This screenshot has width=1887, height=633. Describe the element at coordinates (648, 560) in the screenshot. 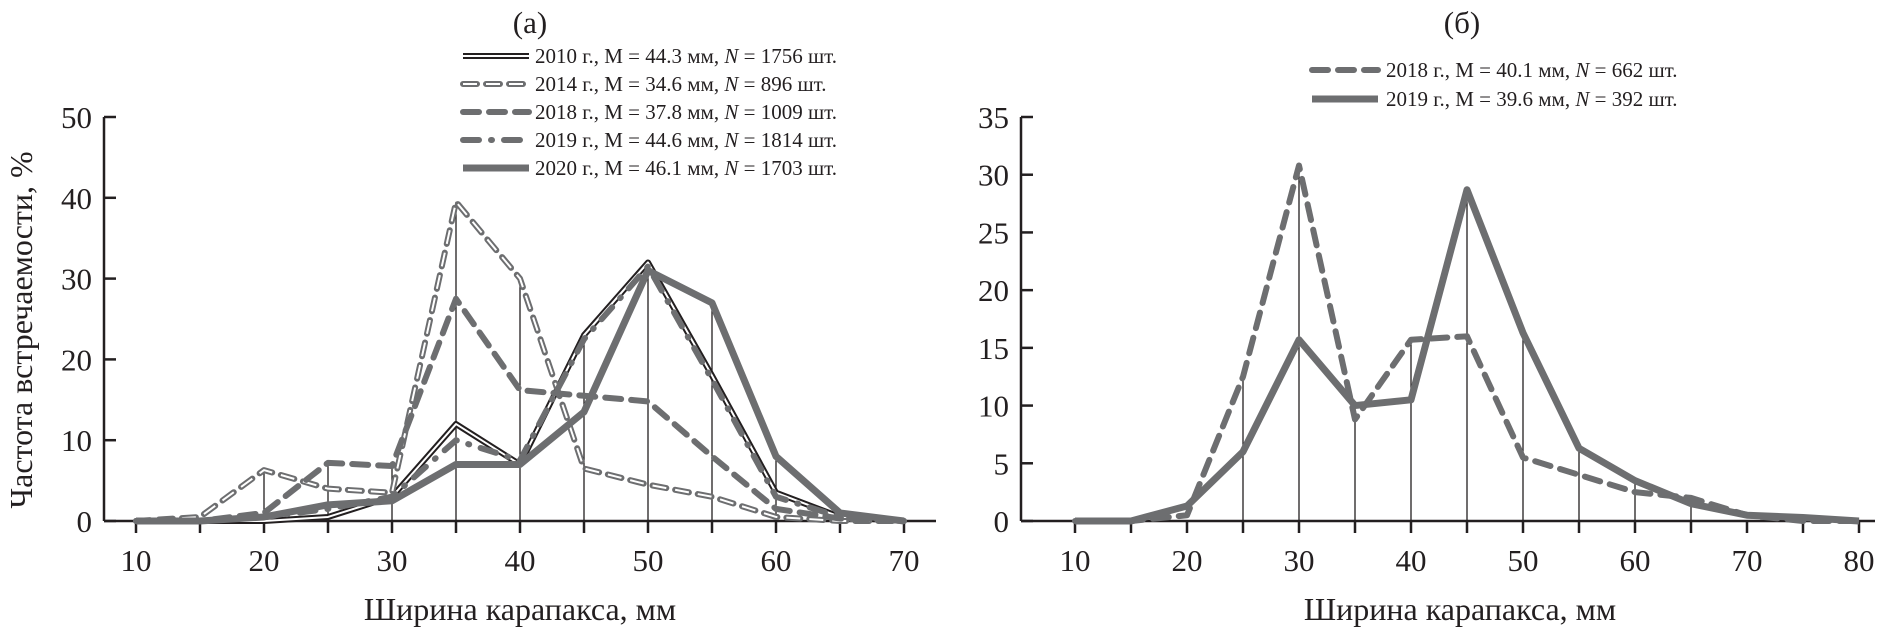

I see `panel-a-x-tick-label: 50` at that location.